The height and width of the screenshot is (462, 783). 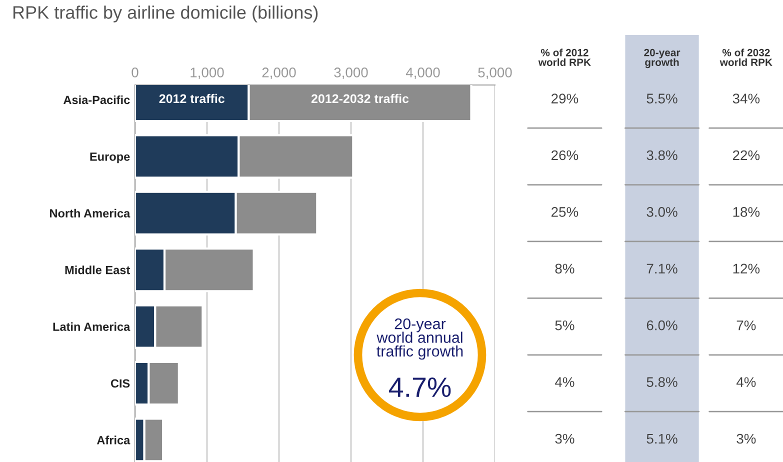 What do you see at coordinates (165, 14) in the screenshot?
I see `chart-title: RPK traffic by airline domicile (billions)` at bounding box center [165, 14].